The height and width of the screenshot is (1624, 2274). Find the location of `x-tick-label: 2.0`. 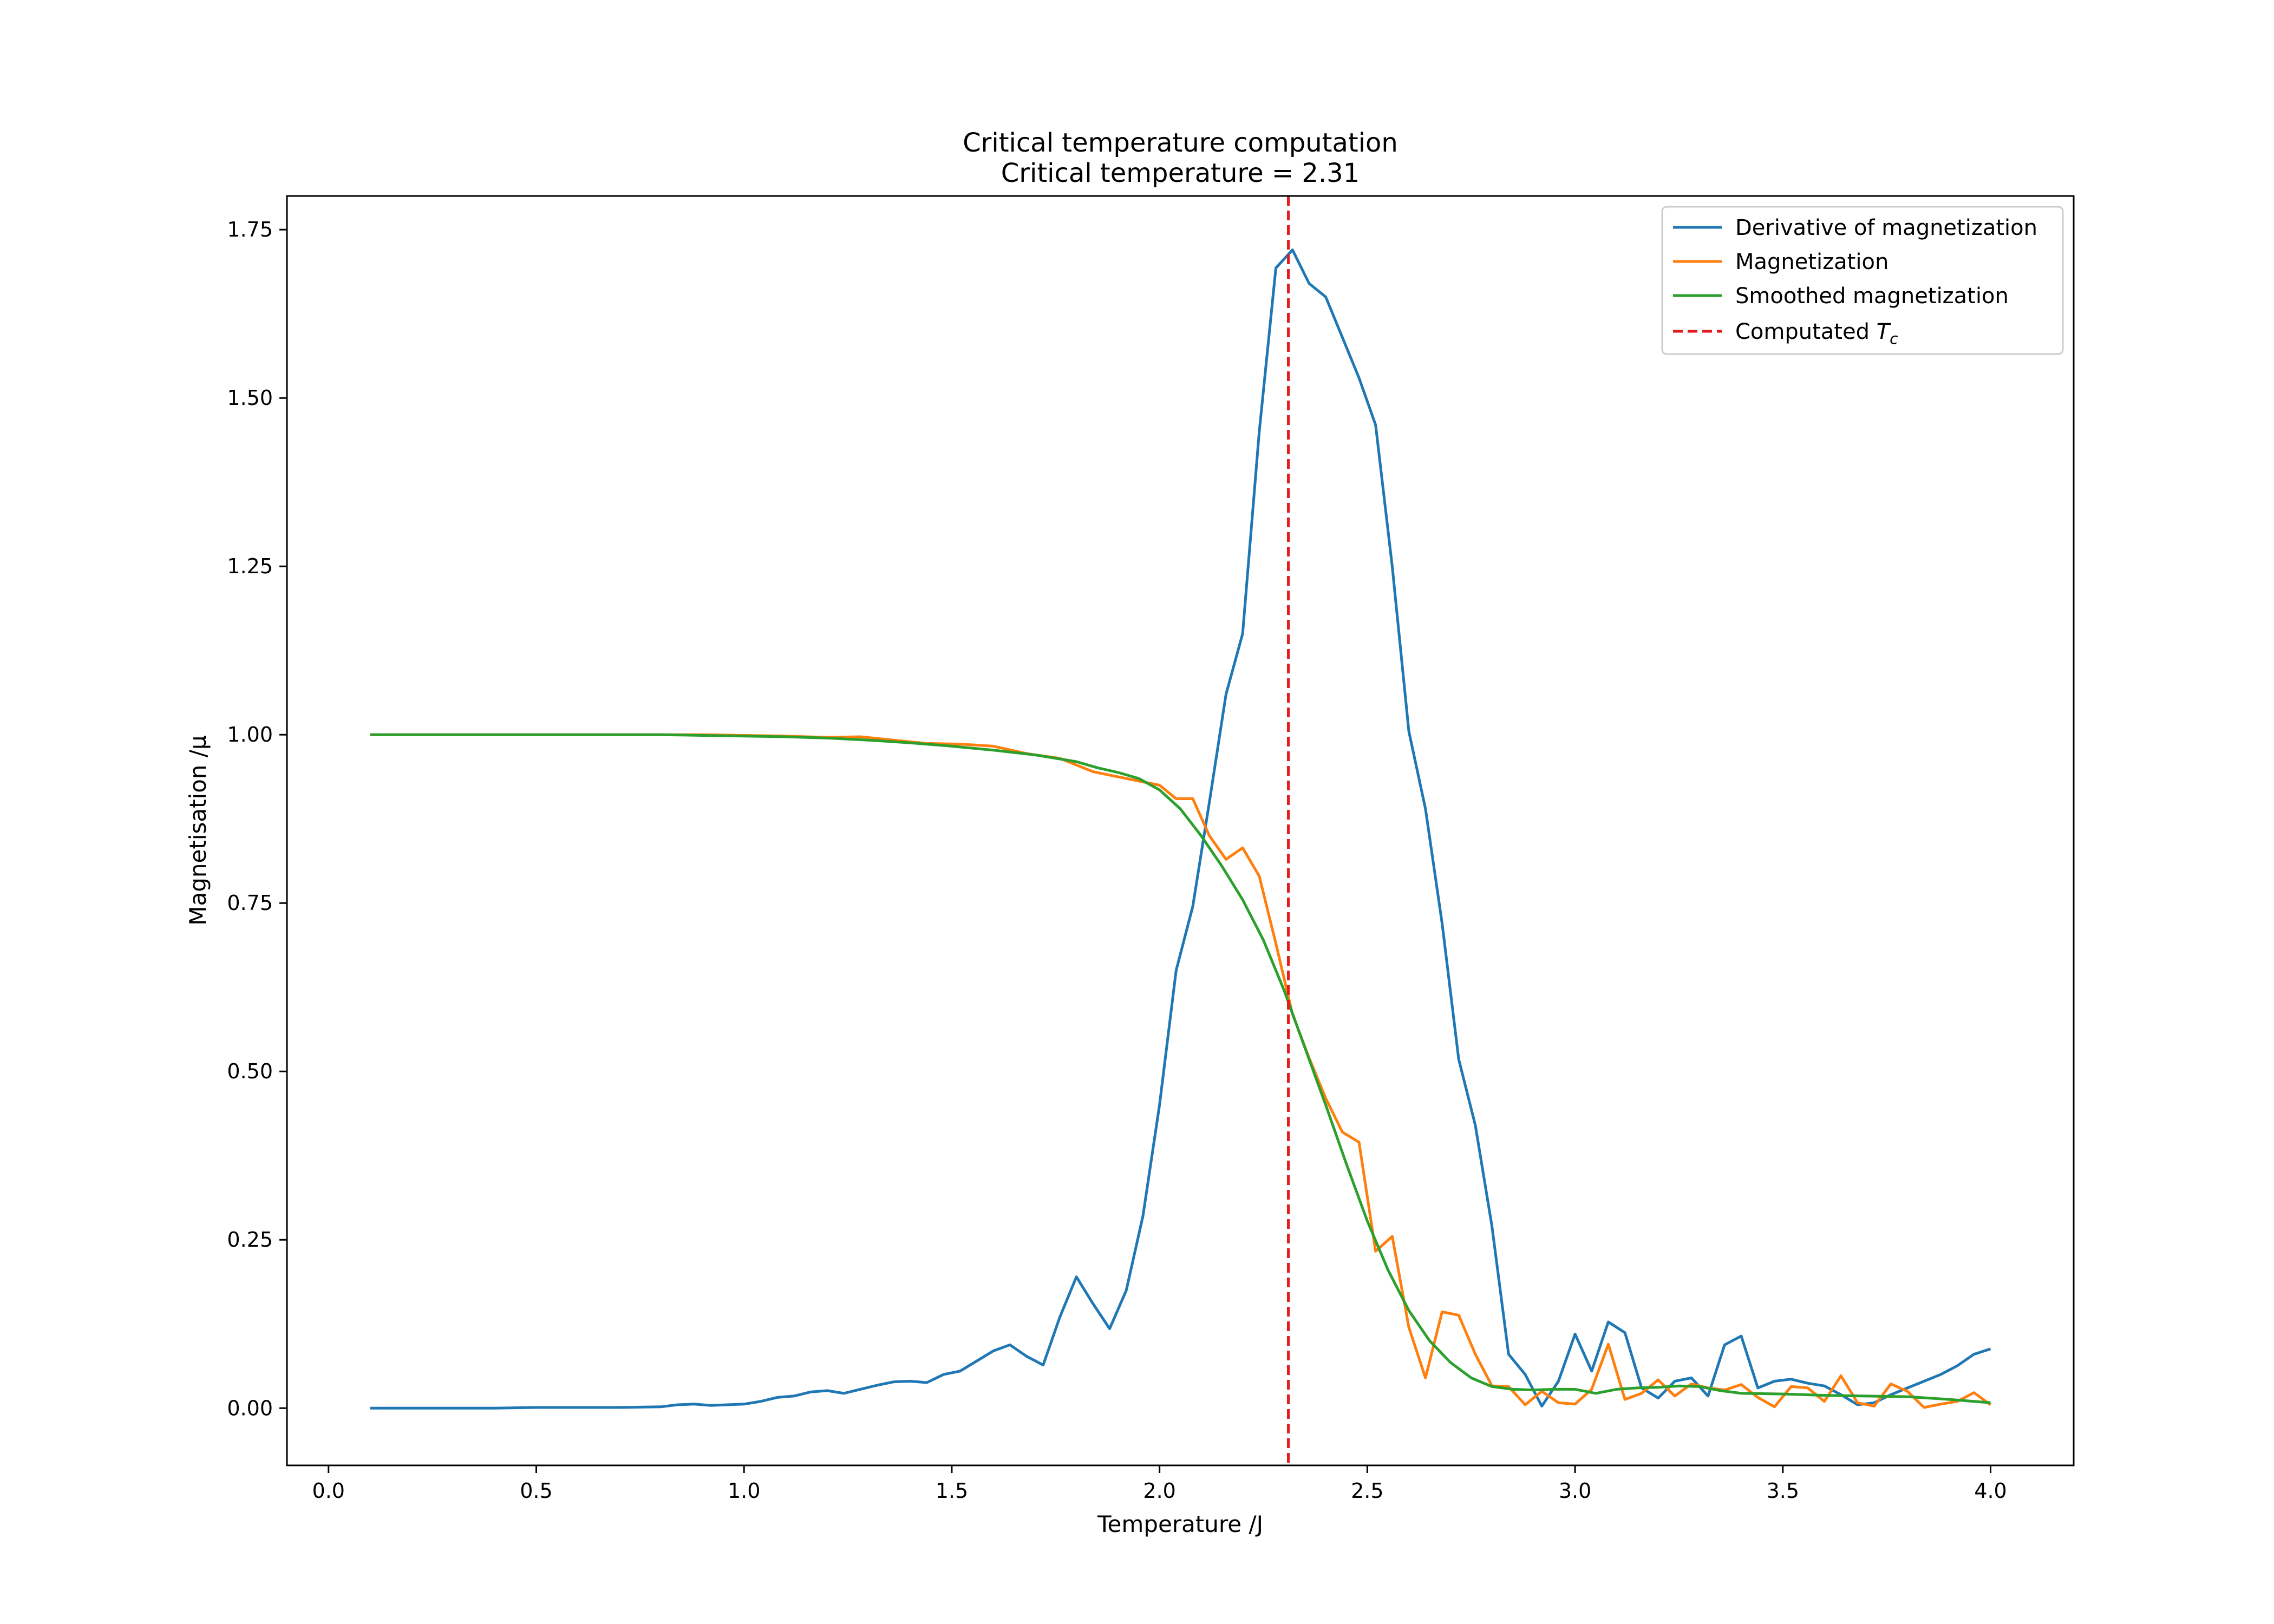

x-tick-label: 2.0 is located at coordinates (1159, 1491).